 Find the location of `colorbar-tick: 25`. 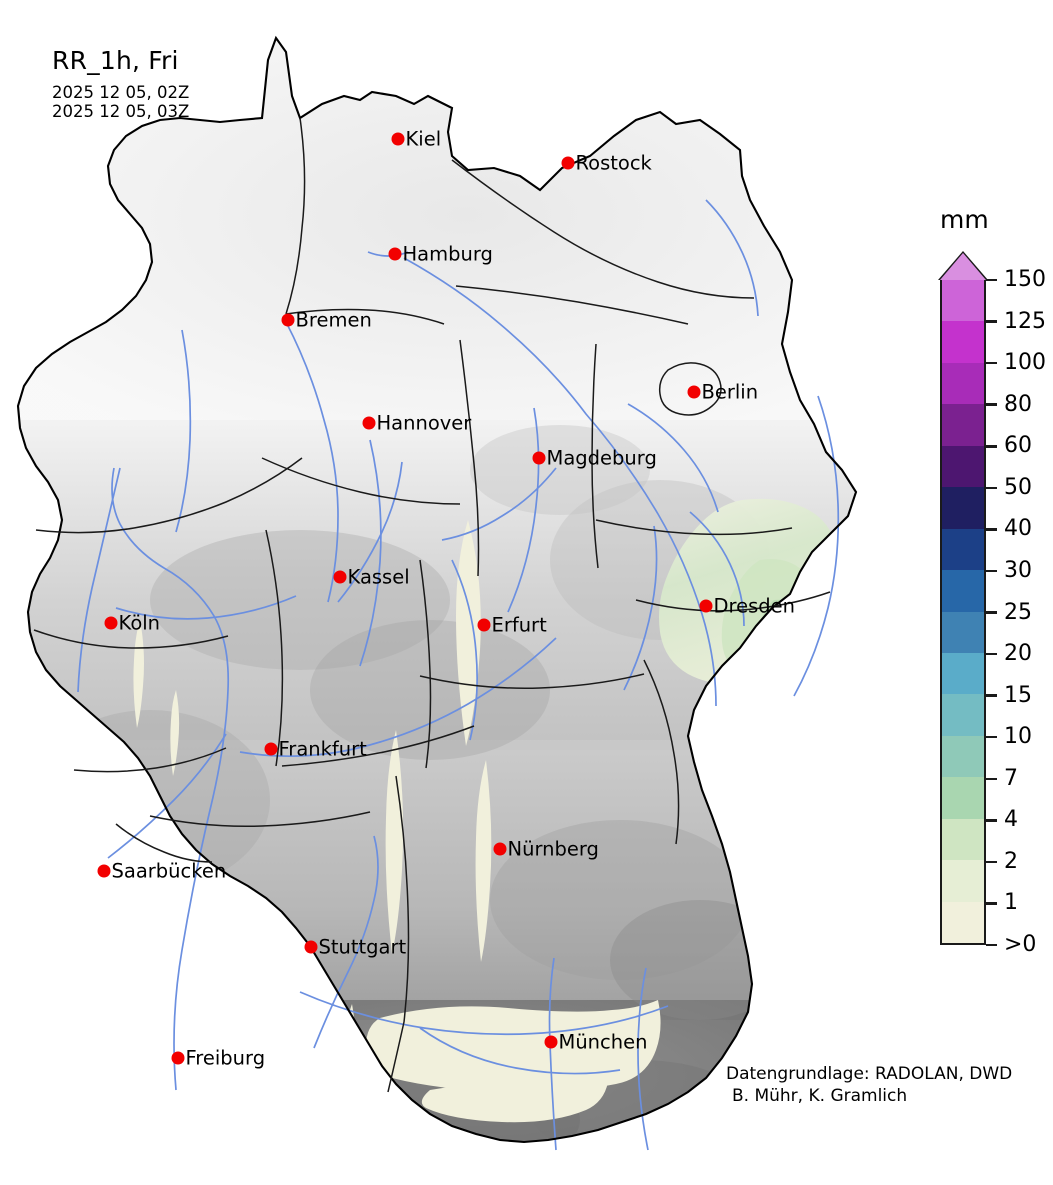

colorbar-tick: 25 is located at coordinates (1009, 612).